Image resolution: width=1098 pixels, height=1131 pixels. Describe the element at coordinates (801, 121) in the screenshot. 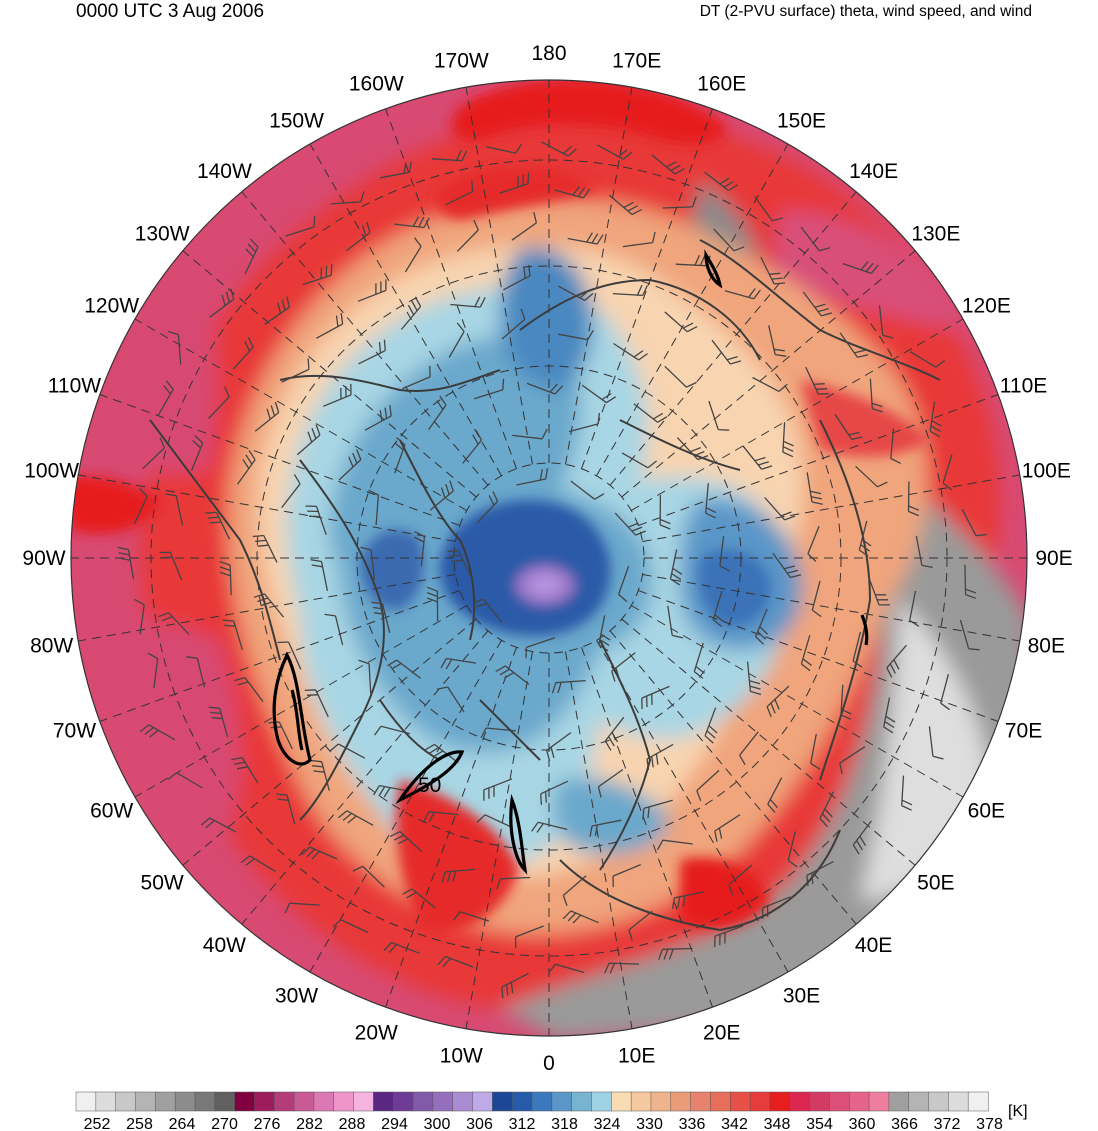

I see `longitude-label: 150E` at that location.